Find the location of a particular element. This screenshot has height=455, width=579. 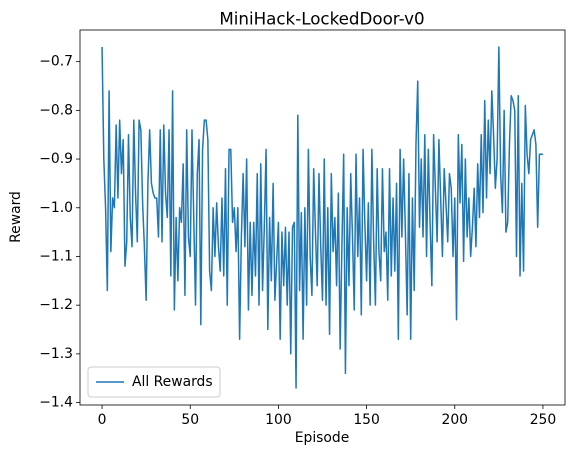

x-tick-label: 150 is located at coordinates (366, 420).